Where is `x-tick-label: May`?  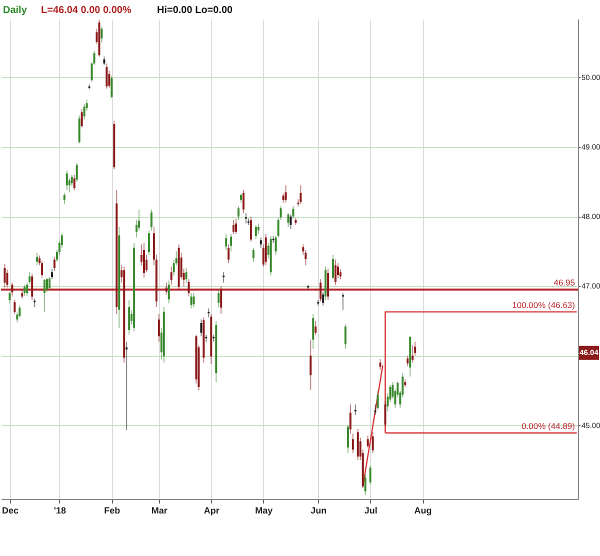 x-tick-label: May is located at coordinates (264, 511).